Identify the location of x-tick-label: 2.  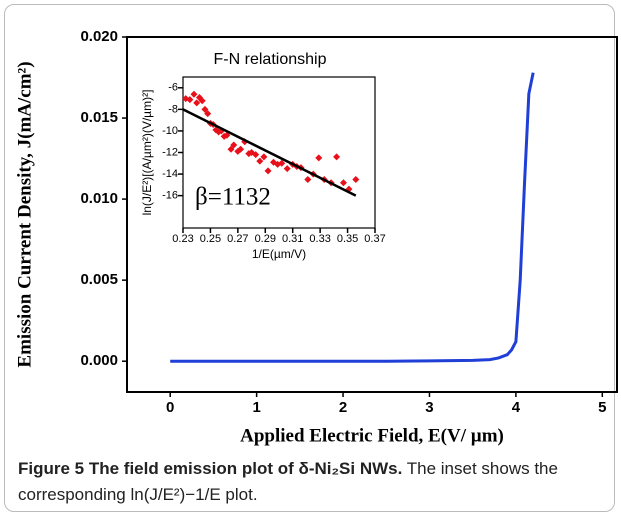
(343, 407).